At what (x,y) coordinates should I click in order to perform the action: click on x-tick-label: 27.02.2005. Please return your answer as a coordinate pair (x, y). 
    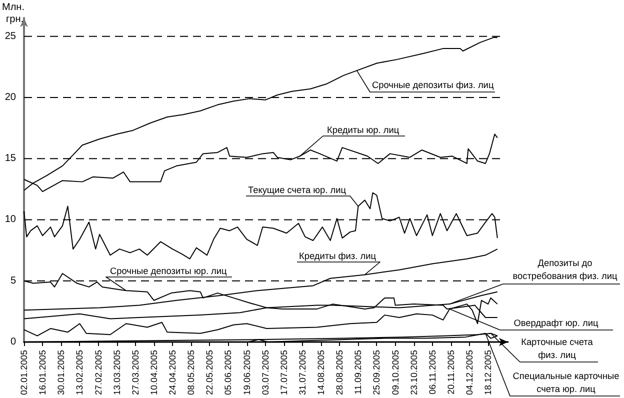
    Looking at the image, I should click on (98, 373).